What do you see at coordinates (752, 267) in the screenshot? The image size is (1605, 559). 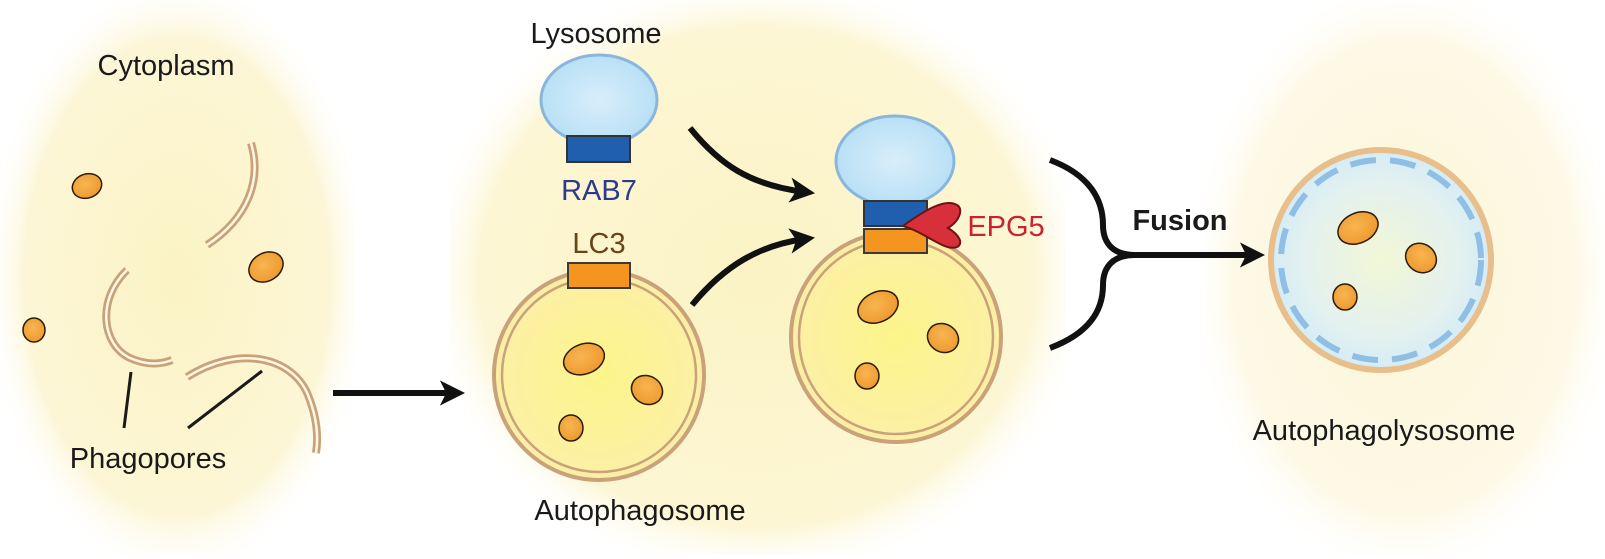 I see `autophagosome-approach-arrow` at bounding box center [752, 267].